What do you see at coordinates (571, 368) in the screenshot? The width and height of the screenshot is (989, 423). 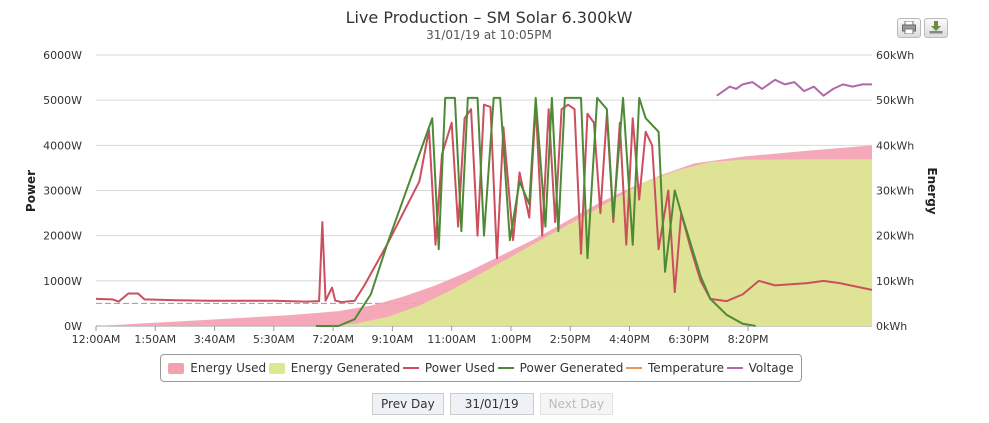 I see `legend-label: Power Generated` at bounding box center [571, 368].